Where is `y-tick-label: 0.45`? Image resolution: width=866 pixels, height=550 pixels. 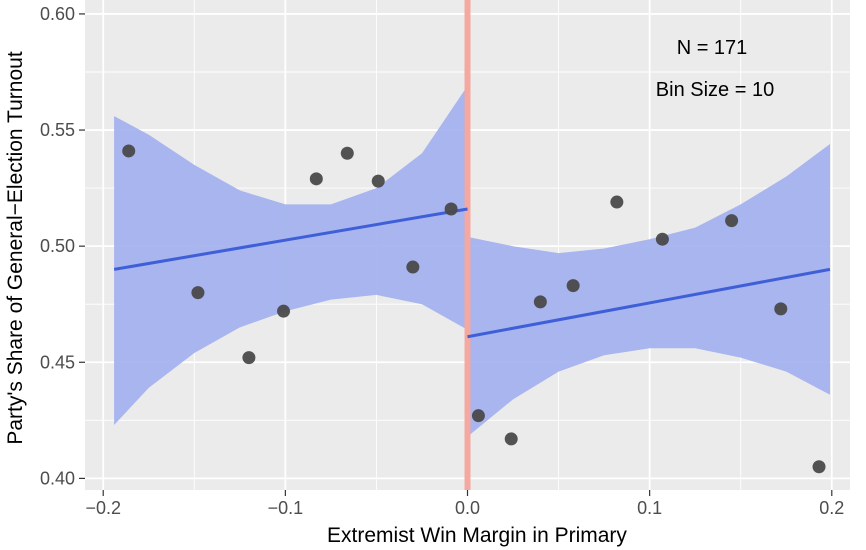
y-tick-label: 0.45 is located at coordinates (57, 362).